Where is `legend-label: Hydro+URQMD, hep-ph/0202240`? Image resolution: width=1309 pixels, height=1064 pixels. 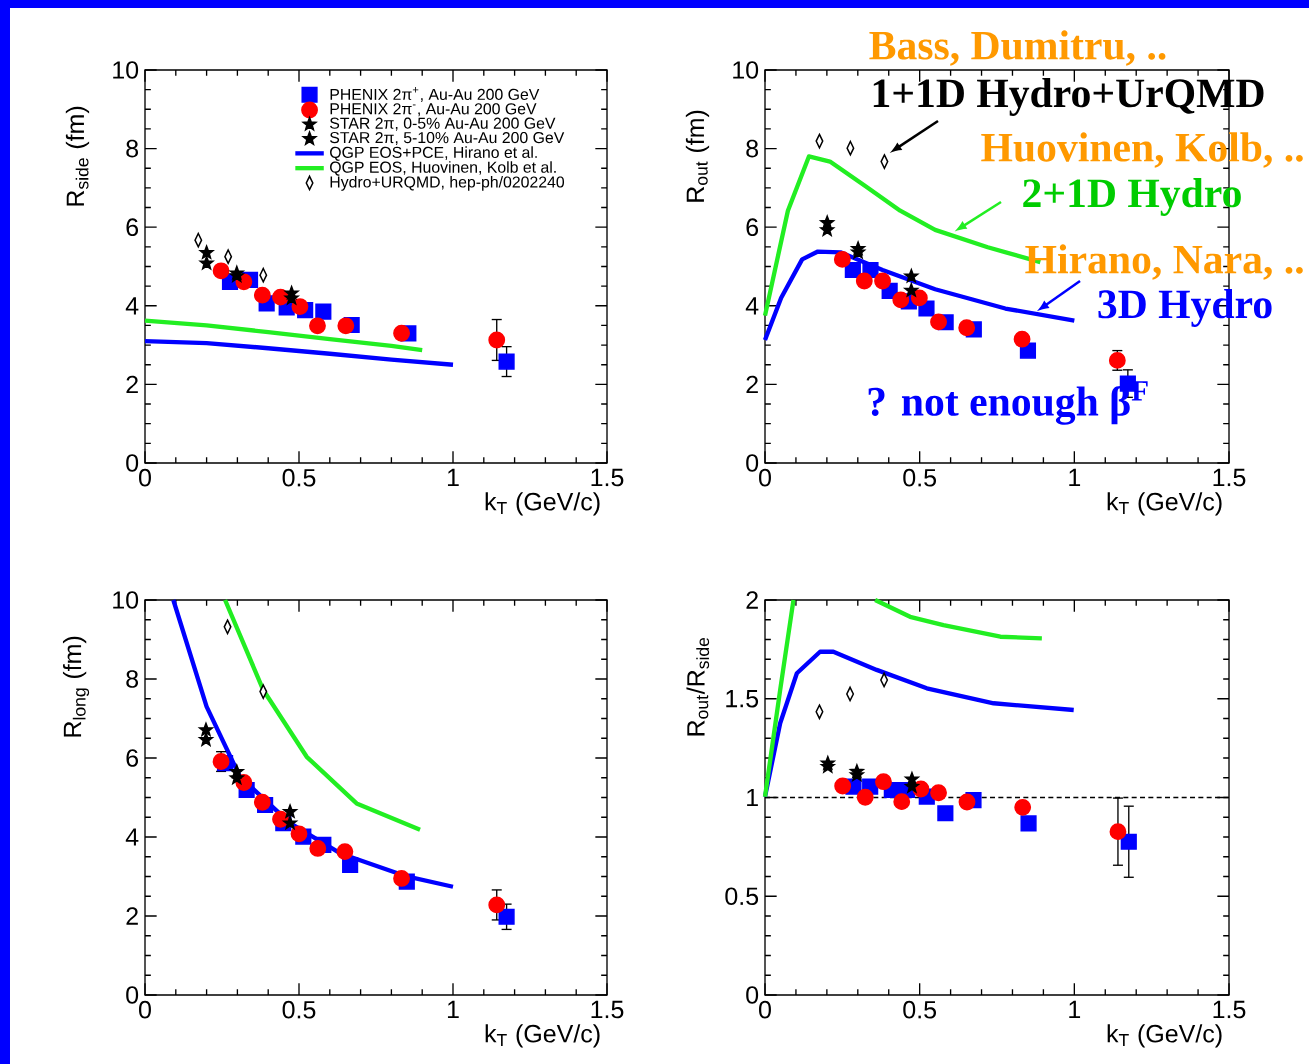
legend-label: Hydro+URQMD, hep-ph/0202240 is located at coordinates (447, 183).